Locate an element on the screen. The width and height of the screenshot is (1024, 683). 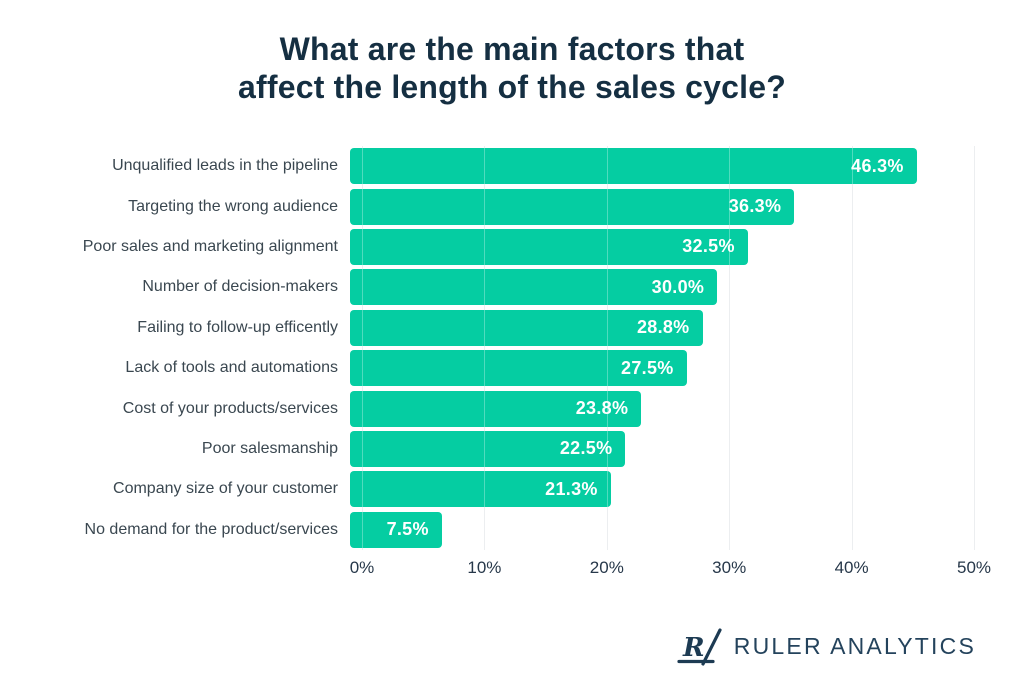
bar-track: 32.5% is located at coordinates (665, 246).